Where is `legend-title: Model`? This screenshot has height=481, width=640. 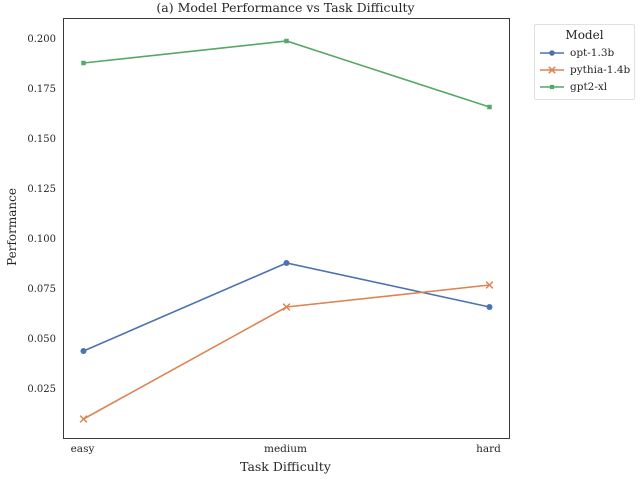
legend-title: Model is located at coordinates (584, 35).